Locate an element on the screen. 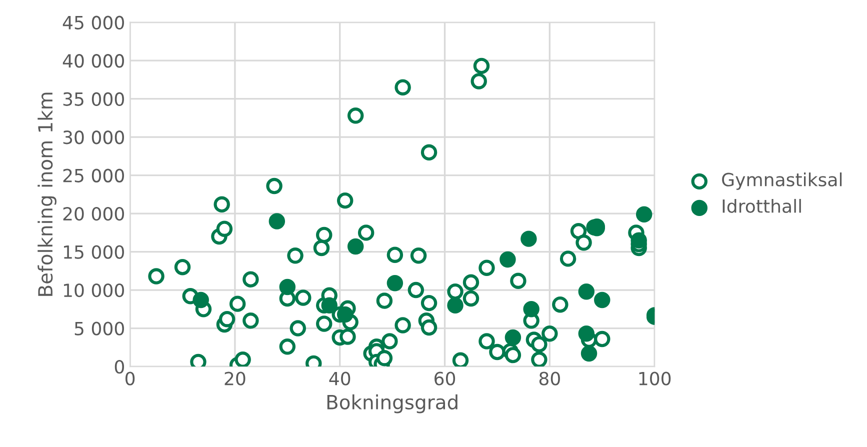 Image resolution: width=867 pixels, height=447 pixels. y-tick-label: 45 000 is located at coordinates (93, 23).